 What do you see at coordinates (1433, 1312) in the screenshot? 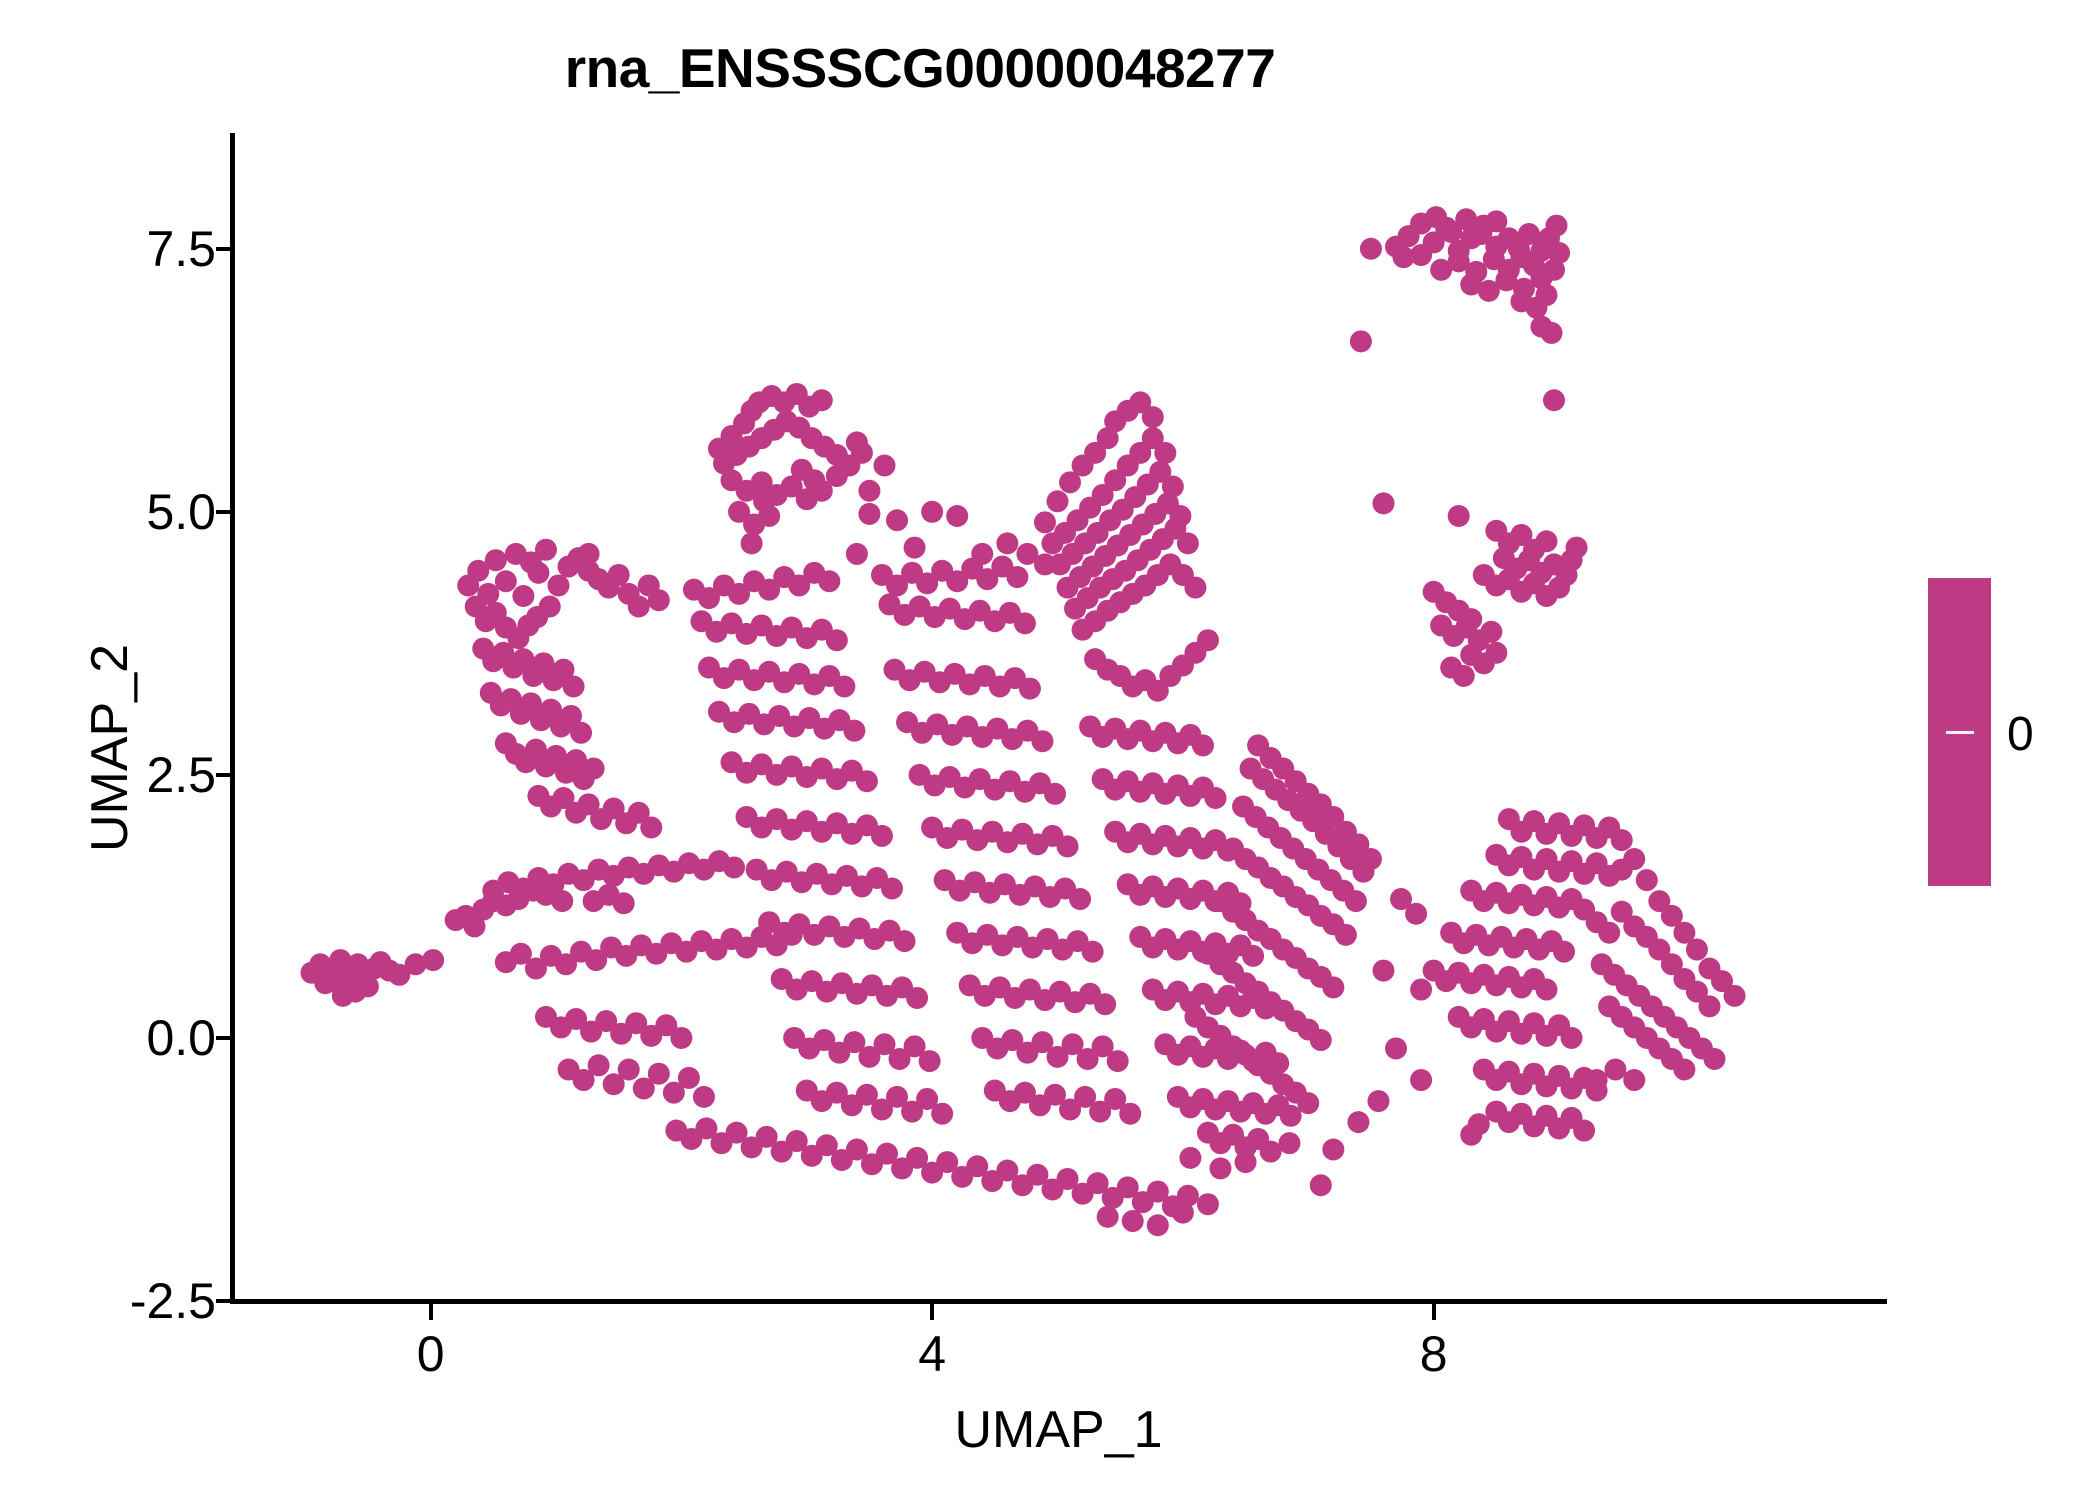
I see `x-axis-tick-mark` at bounding box center [1433, 1312].